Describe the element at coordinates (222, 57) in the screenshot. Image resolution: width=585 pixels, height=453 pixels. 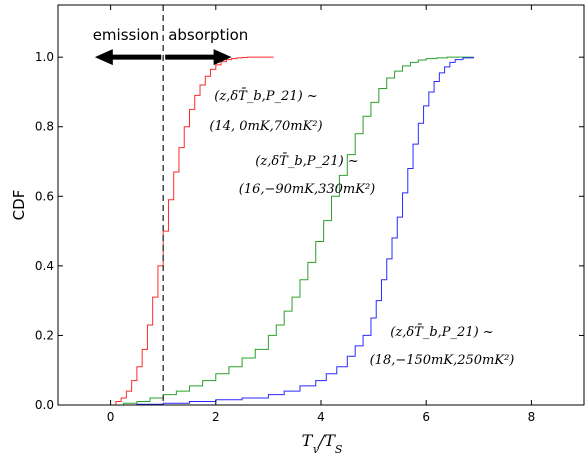
I see `absorption-arrowhead` at that location.